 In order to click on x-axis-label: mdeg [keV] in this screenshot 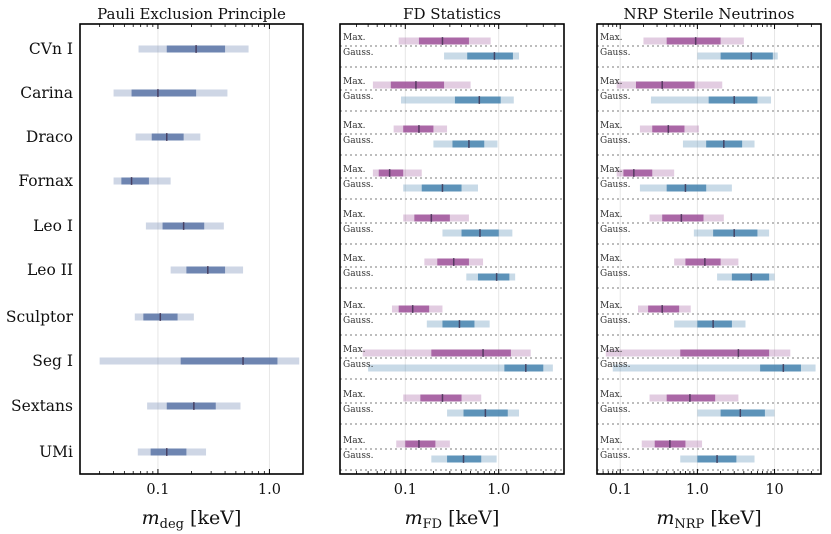, I will do `click(192, 519)`.